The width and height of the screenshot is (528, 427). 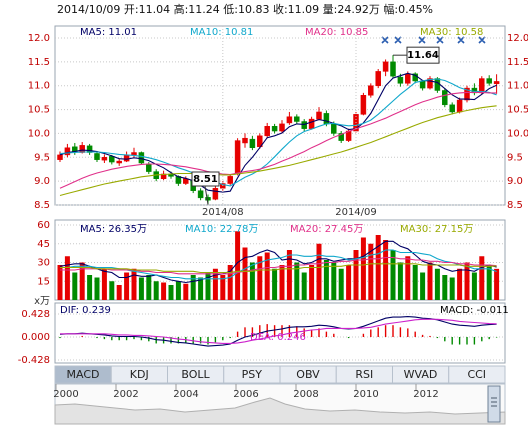 What do you see at coordinates (108, 32) in the screenshot?
I see `legend-entry: MA5: 11.01` at bounding box center [108, 32].